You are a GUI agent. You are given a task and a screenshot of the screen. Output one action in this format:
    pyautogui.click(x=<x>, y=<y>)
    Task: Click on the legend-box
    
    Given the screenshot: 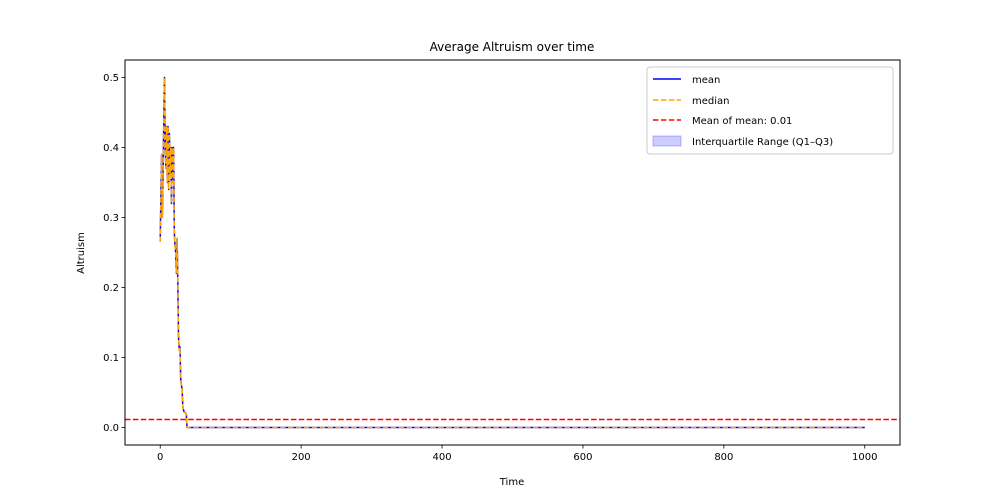 What is the action you would take?
    pyautogui.click(x=770, y=110)
    